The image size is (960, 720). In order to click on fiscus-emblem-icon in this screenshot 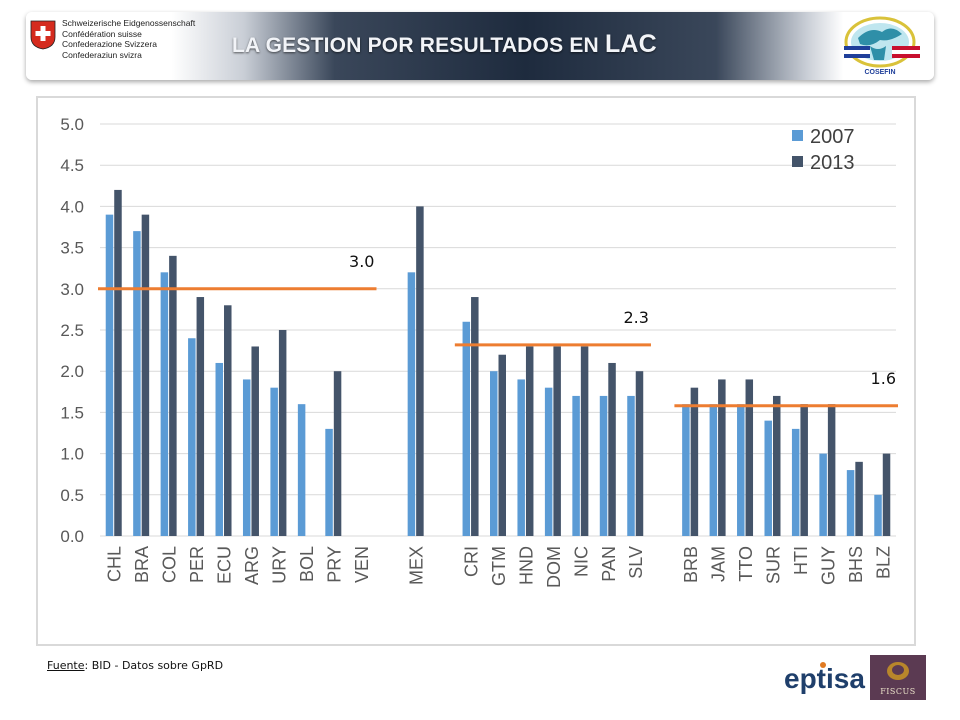, I will do `click(898, 671)`.